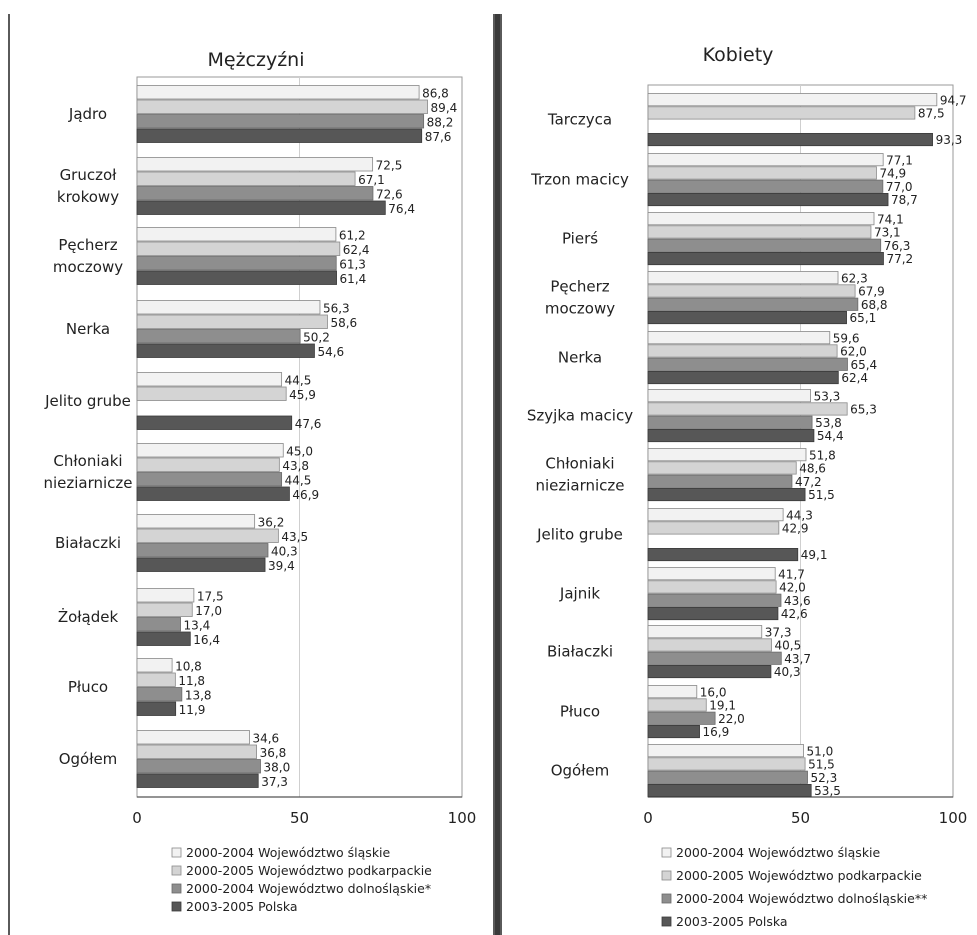 The height and width of the screenshot is (935, 977). Describe the element at coordinates (579, 535) in the screenshot. I see `category-label: Jelito grube` at that location.